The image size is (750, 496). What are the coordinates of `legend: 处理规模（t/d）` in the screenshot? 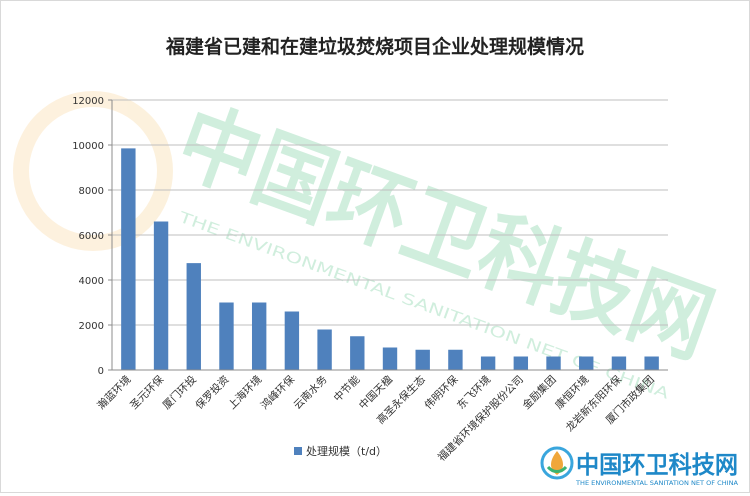 It's located at (340, 451).